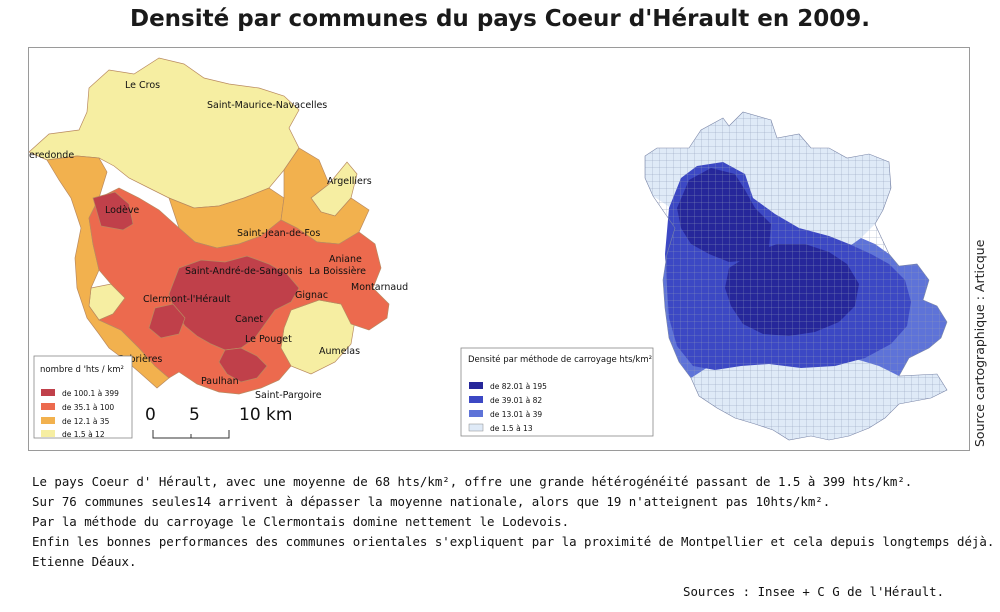 This screenshot has height=612, width=1000. What do you see at coordinates (83, 434) in the screenshot?
I see `commune-legend-label: de 1.5 à 12` at bounding box center [83, 434].